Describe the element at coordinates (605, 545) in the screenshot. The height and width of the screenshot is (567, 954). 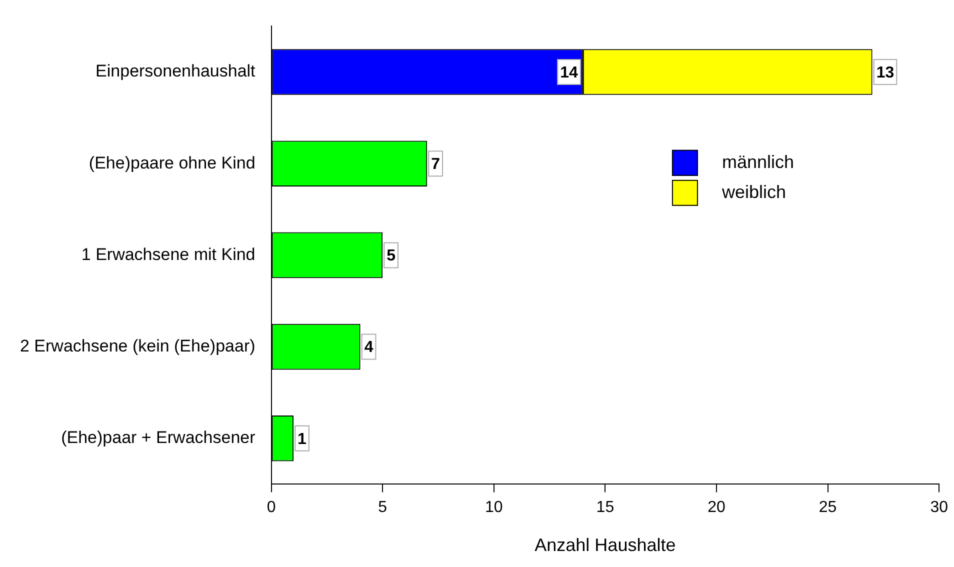
I see `x-axis-title: Anzahl Haushalte` at that location.